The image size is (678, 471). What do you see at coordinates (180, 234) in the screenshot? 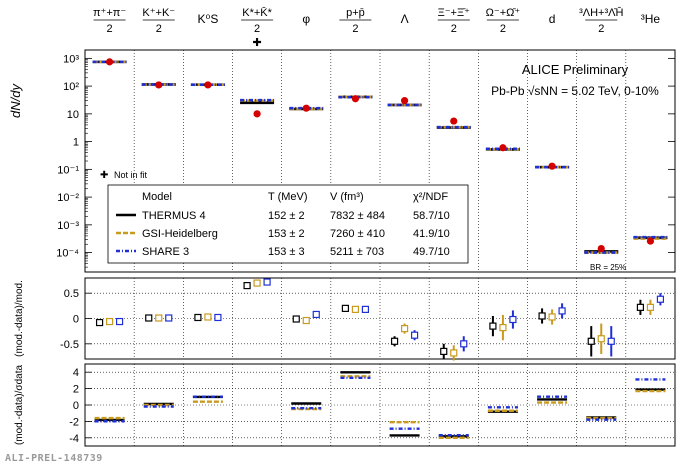
I see `legend-model-name: GSI-Heidelberg` at bounding box center [180, 234].